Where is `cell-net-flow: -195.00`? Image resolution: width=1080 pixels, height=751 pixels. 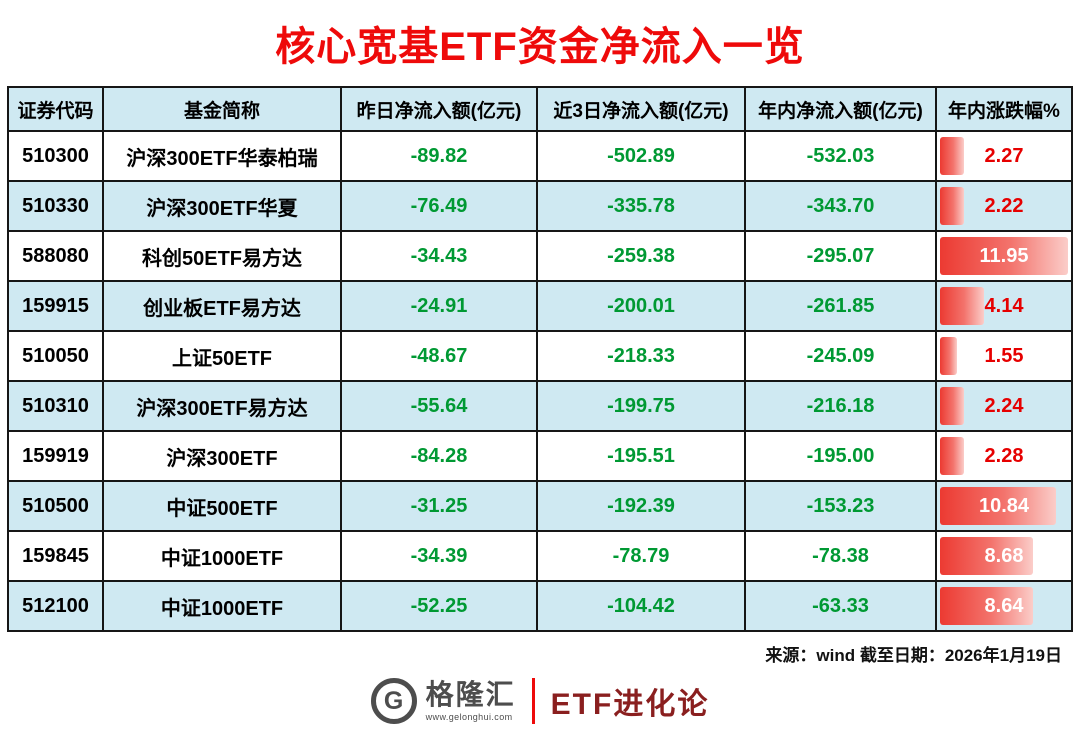 cell-net-flow: -195.00 is located at coordinates (840, 456).